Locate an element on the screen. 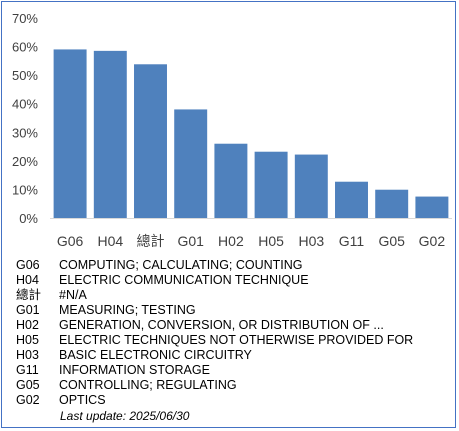 The height and width of the screenshot is (431, 459). x-tick-label: G01 is located at coordinates (190, 241).